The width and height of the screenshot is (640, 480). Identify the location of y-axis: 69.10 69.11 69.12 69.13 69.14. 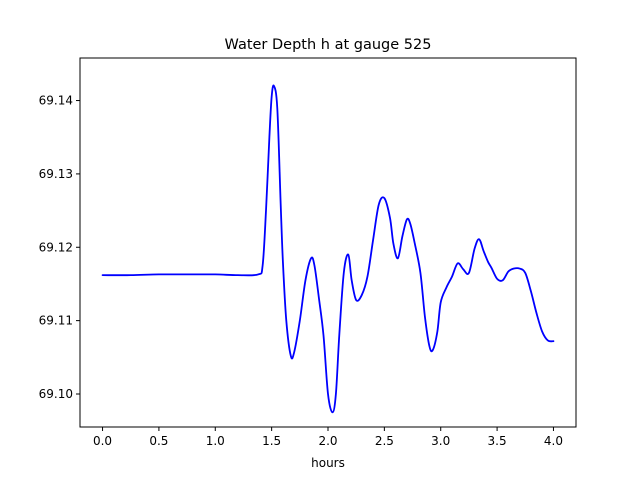
(59, 247).